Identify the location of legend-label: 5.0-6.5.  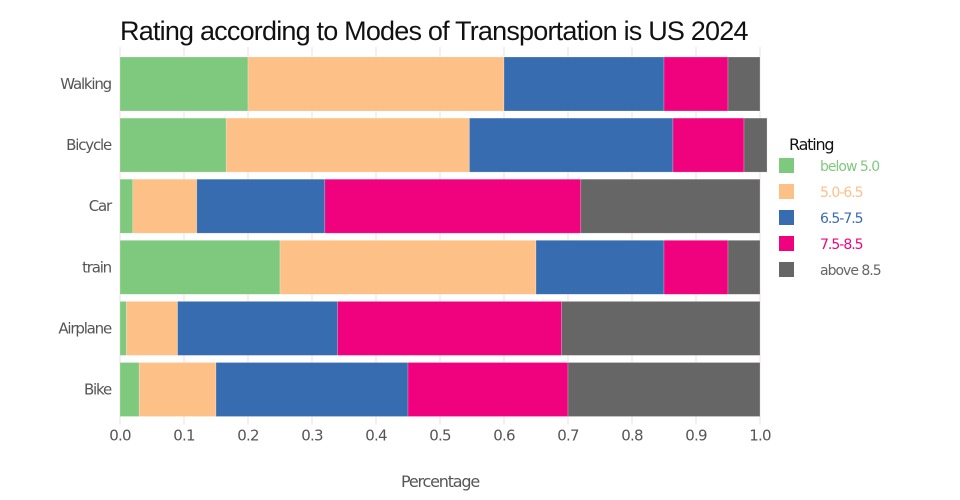
(841, 193).